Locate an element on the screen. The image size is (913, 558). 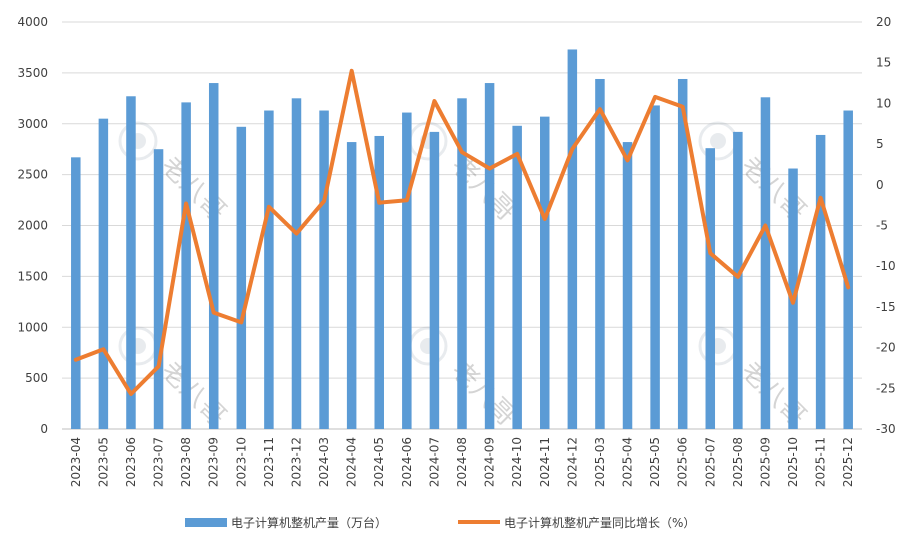
y-left-tick-label: 4000 is located at coordinates (32, 22).